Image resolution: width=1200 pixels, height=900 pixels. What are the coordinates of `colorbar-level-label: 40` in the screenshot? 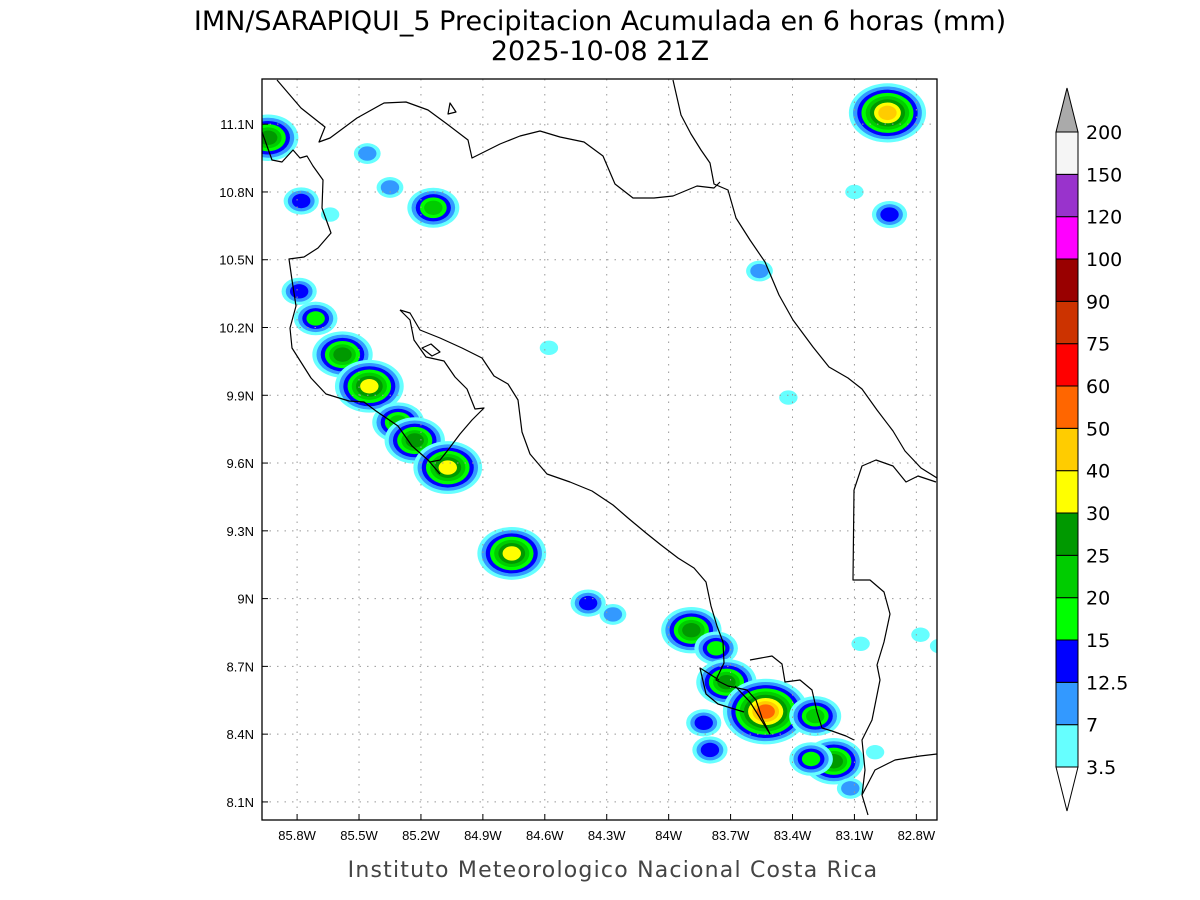 It's located at (1098, 472).